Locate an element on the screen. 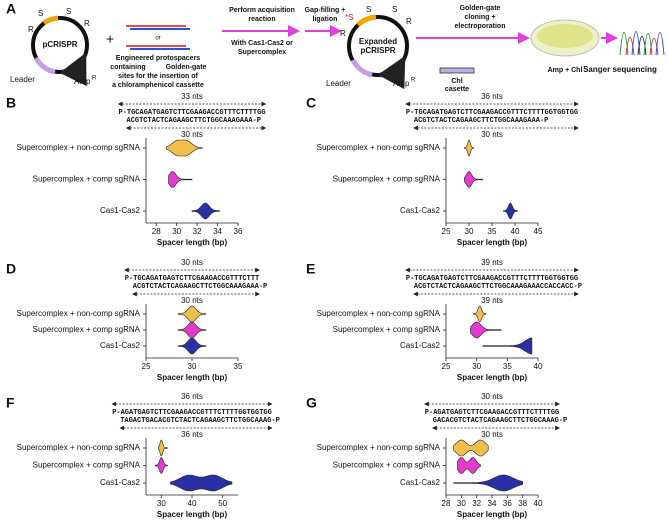 The height and width of the screenshot is (527, 668). panel-label: B is located at coordinates (11, 103).